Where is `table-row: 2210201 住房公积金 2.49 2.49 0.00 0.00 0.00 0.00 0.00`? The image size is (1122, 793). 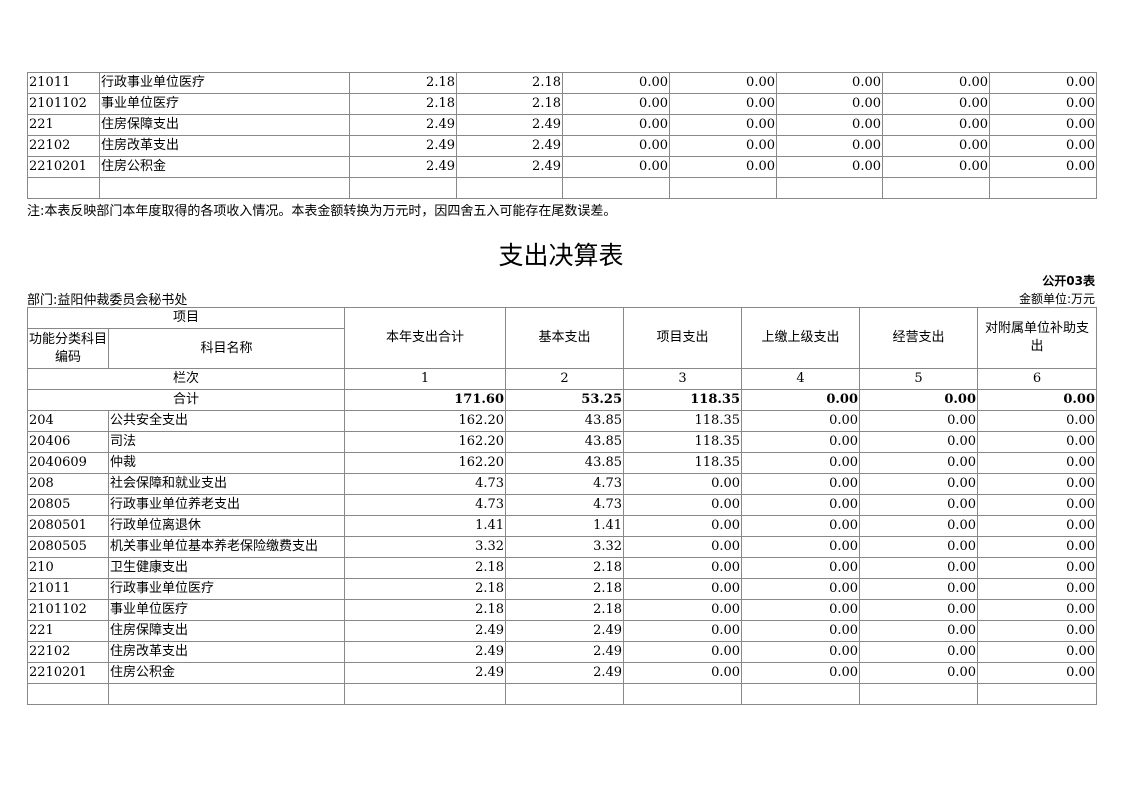
table-row: 2210201 住房公积金 2.49 2.49 0.00 0.00 0.00 0.00 0.00 is located at coordinates (562, 167).